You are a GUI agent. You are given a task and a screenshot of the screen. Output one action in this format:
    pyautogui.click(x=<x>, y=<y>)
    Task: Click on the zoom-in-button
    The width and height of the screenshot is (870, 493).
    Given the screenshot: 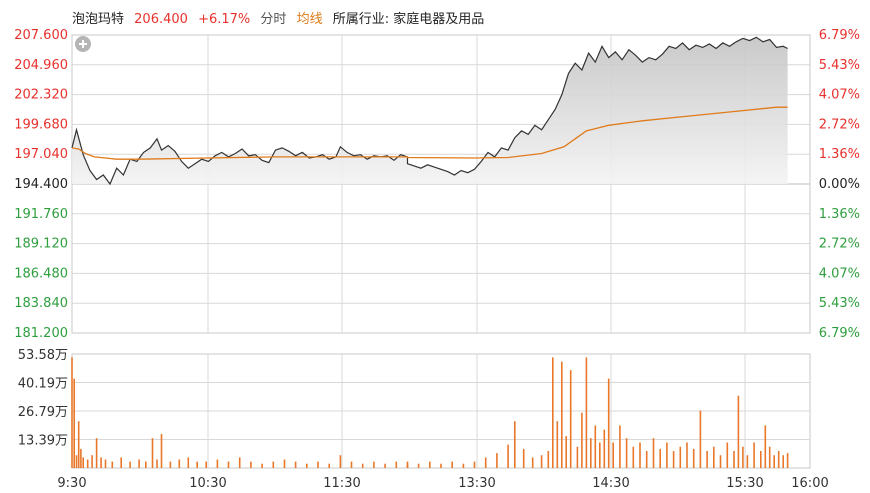 What is the action you would take?
    pyautogui.click(x=83, y=44)
    